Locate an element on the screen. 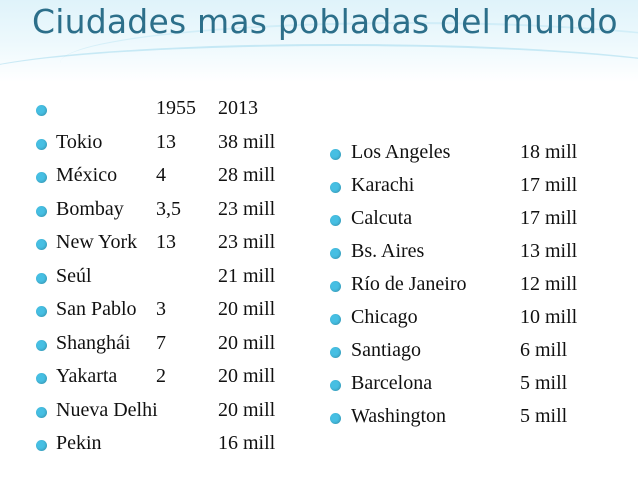  population-2013: 18 mill is located at coordinates (549, 152).